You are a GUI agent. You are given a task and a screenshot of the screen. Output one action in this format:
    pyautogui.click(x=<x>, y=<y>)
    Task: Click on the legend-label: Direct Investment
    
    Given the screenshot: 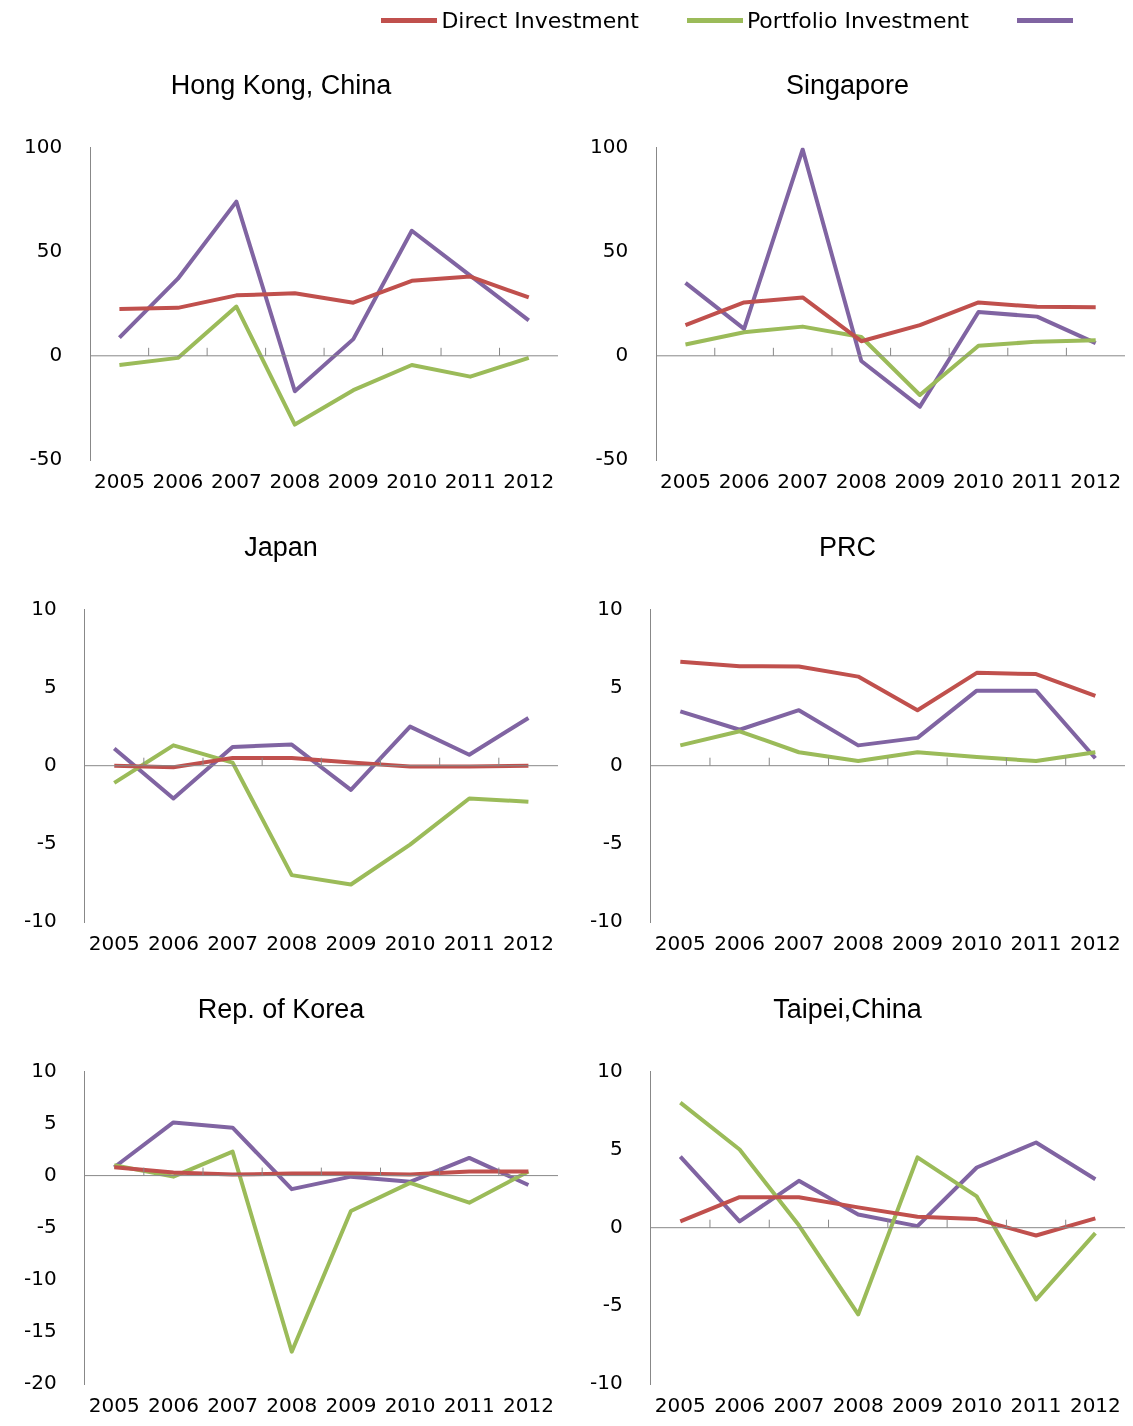 What is the action you would take?
    pyautogui.click(x=540, y=20)
    